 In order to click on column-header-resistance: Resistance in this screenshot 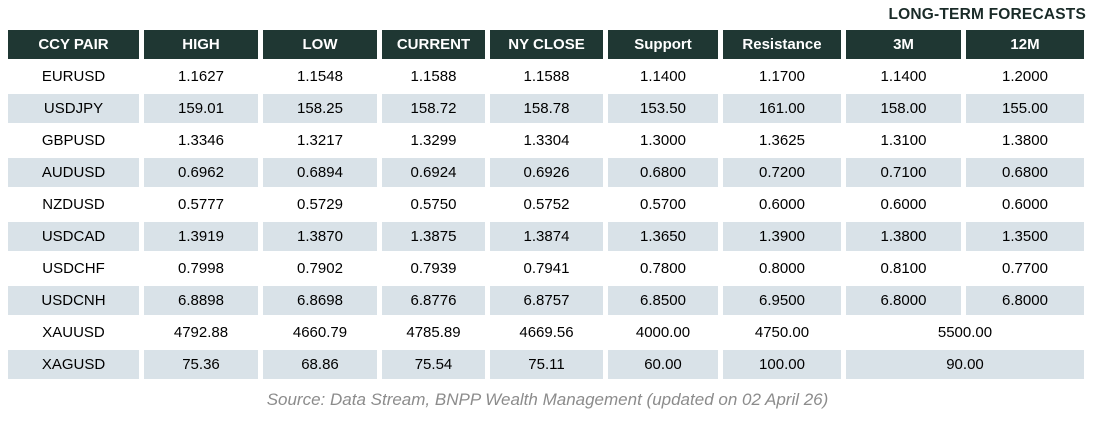, I will do `click(782, 44)`.